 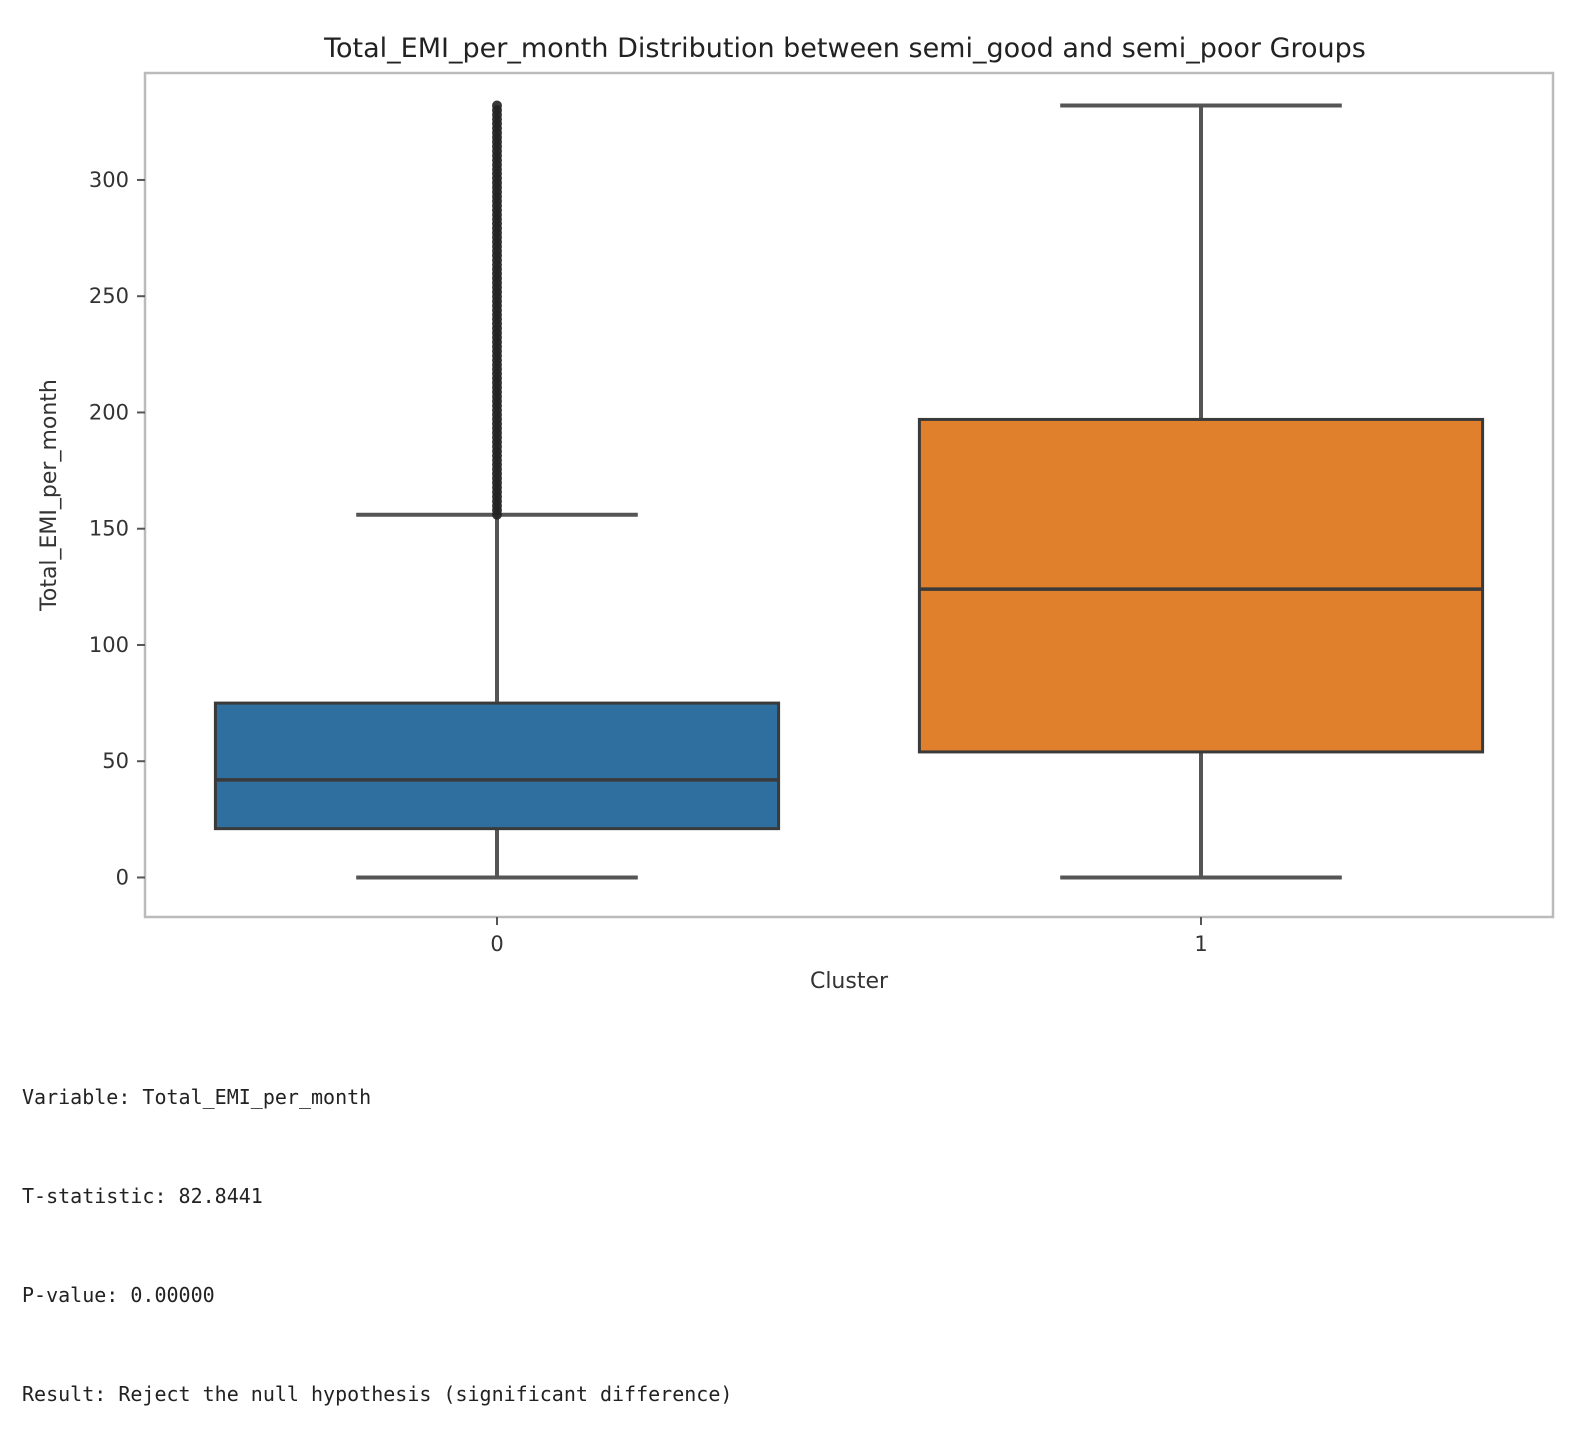 What do you see at coordinates (109, 645) in the screenshot?
I see `y-tick-label: 100` at bounding box center [109, 645].